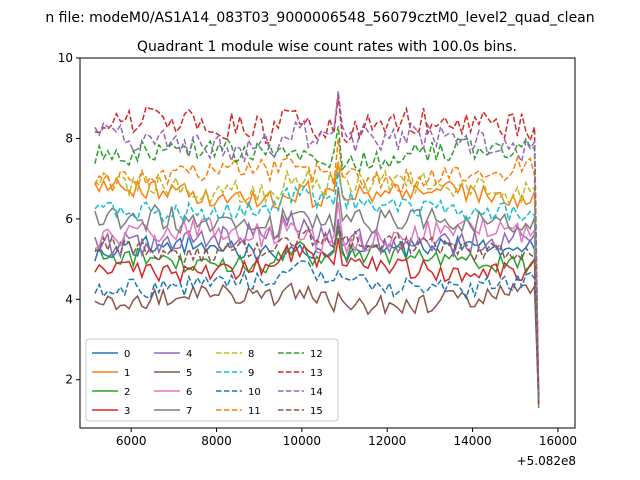 The height and width of the screenshot is (480, 640). What do you see at coordinates (189, 392) in the screenshot?
I see `legend-label-6: 6` at bounding box center [189, 392].